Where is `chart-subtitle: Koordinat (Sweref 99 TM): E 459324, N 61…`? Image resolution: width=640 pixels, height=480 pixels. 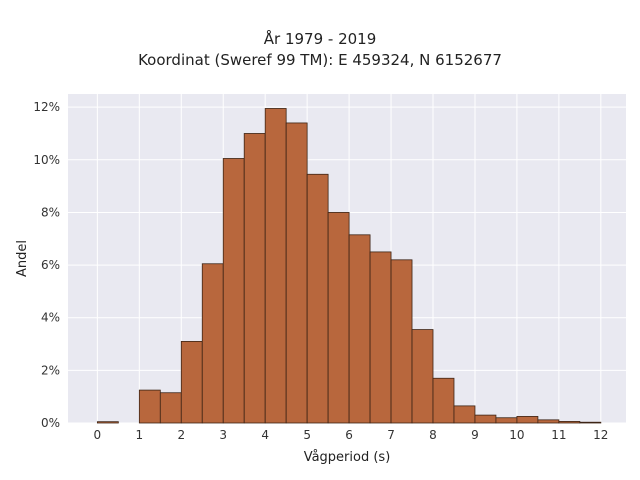
chart-subtitle: Koordinat (Sweref 99 TM): E 459324, N 61… is located at coordinates (320, 60).